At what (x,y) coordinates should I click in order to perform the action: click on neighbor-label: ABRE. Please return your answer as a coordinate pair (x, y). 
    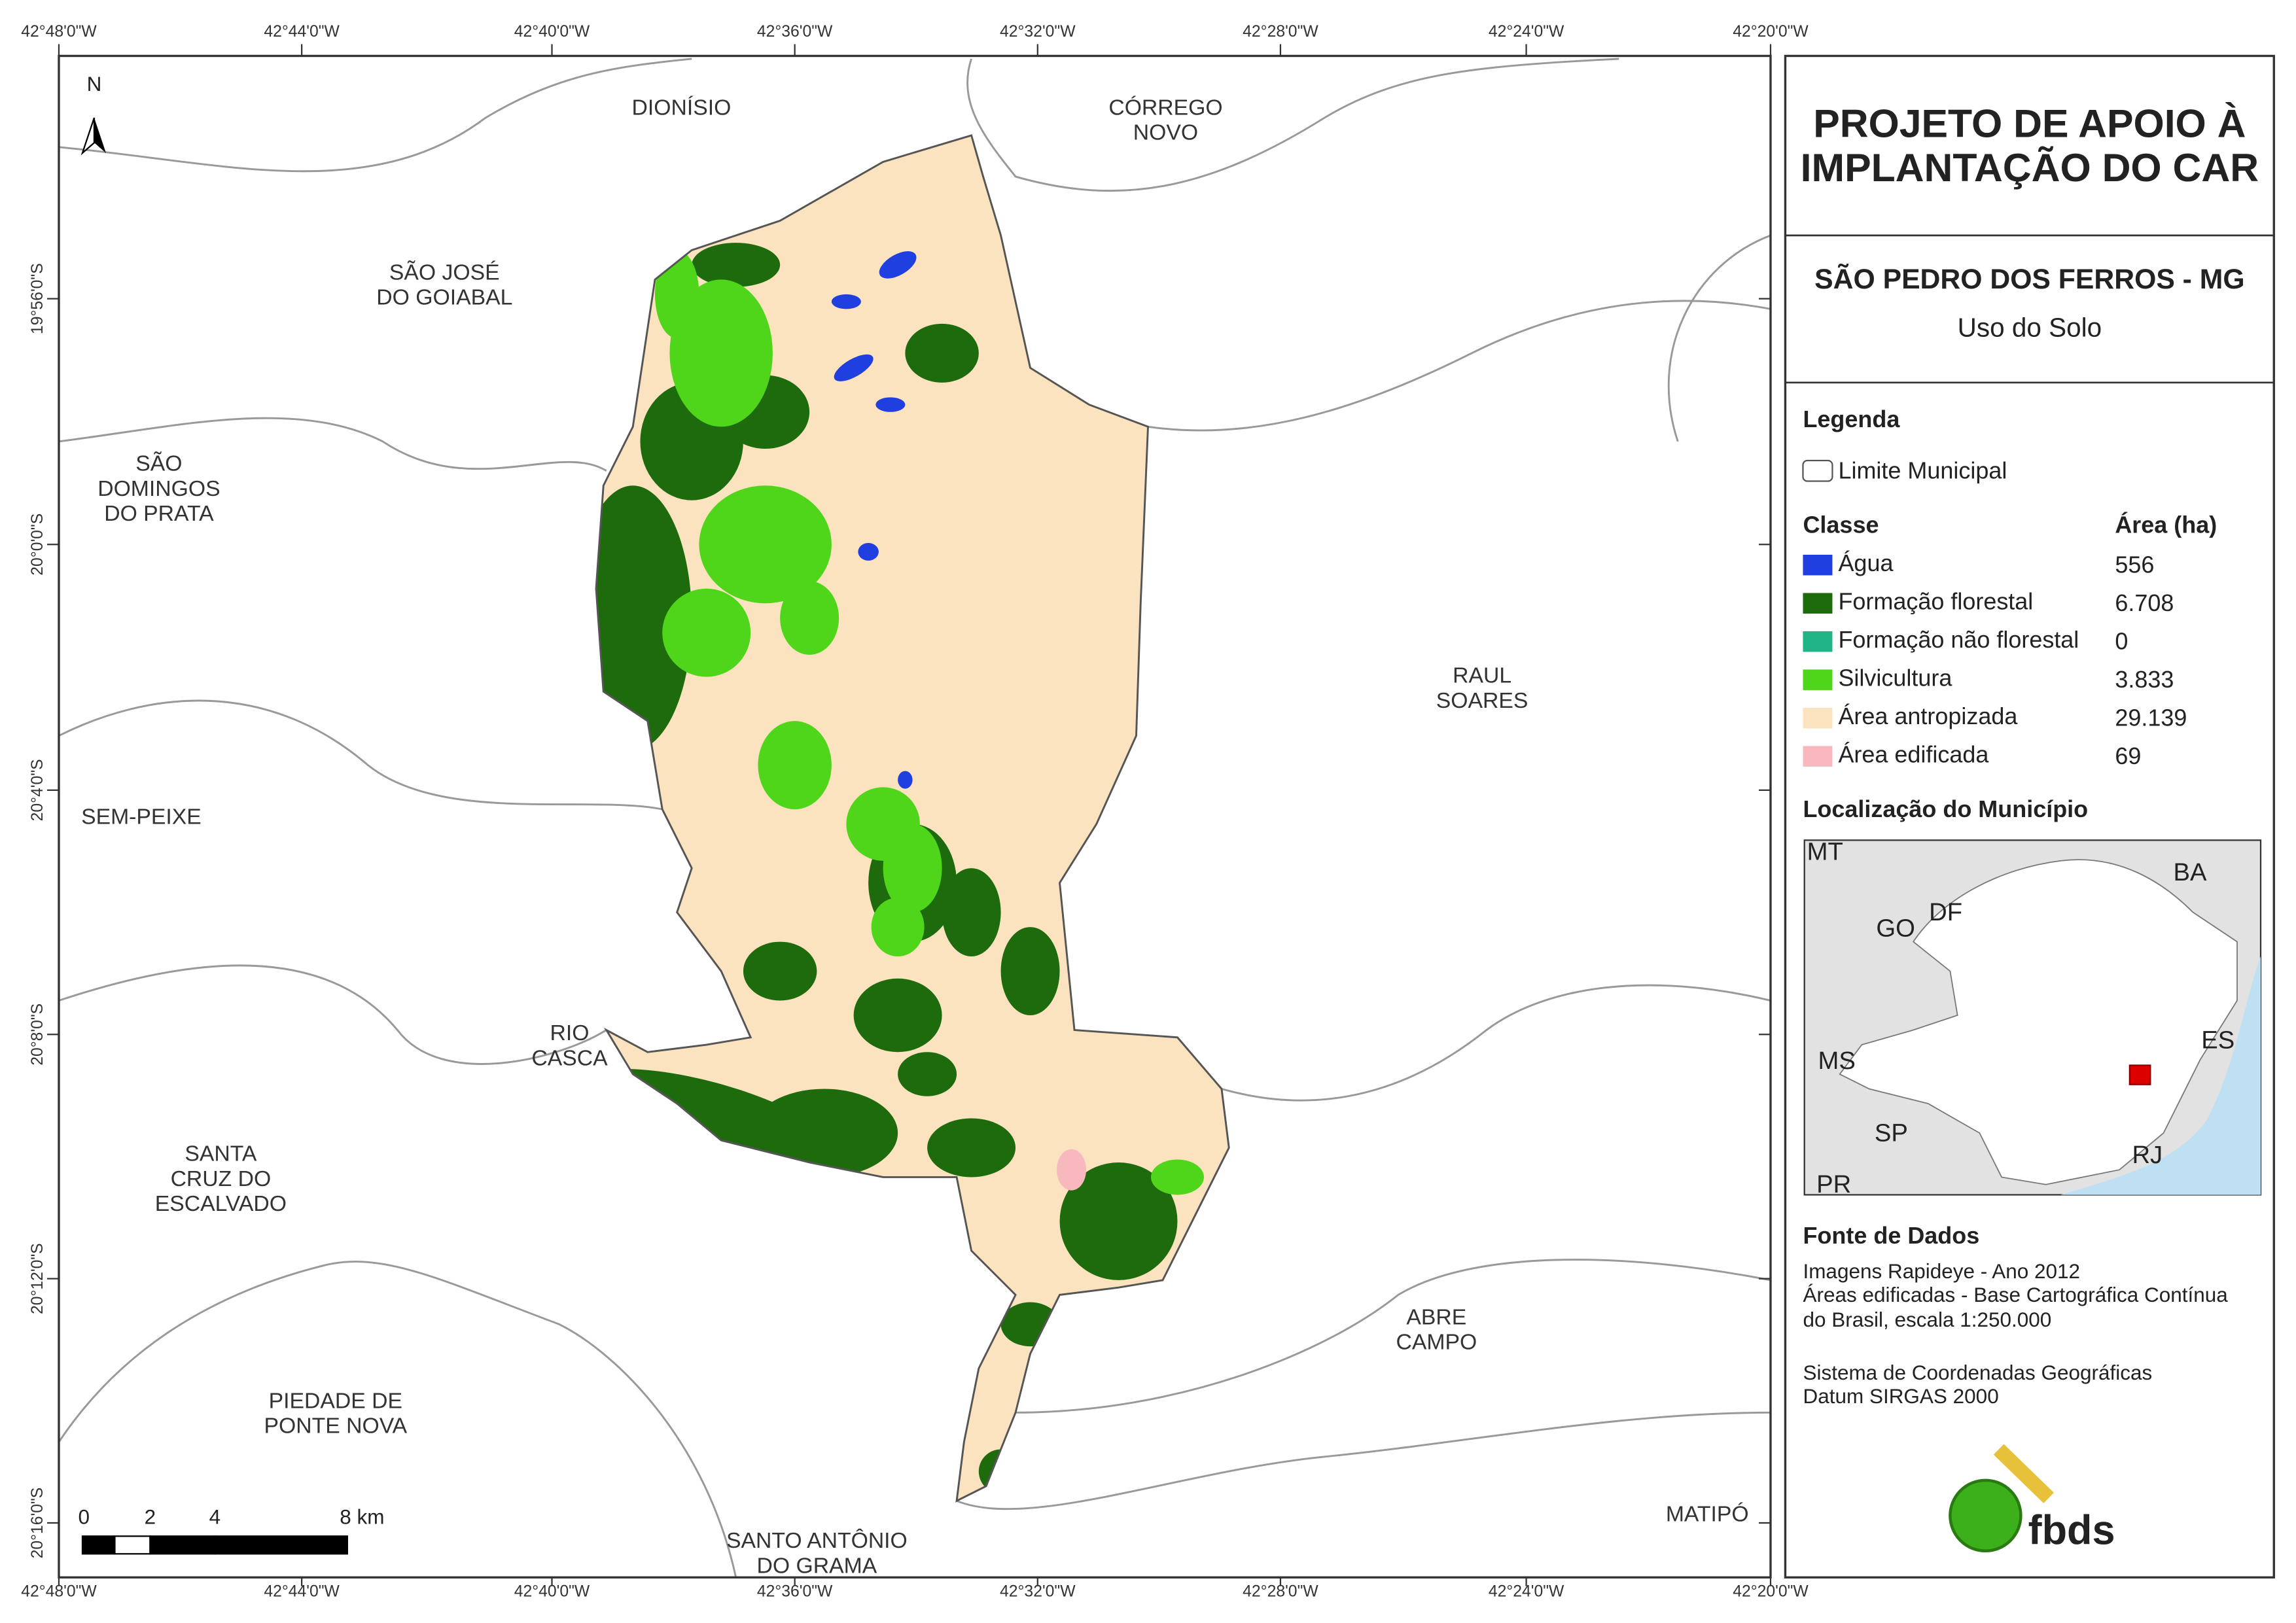
    Looking at the image, I should click on (1436, 1317).